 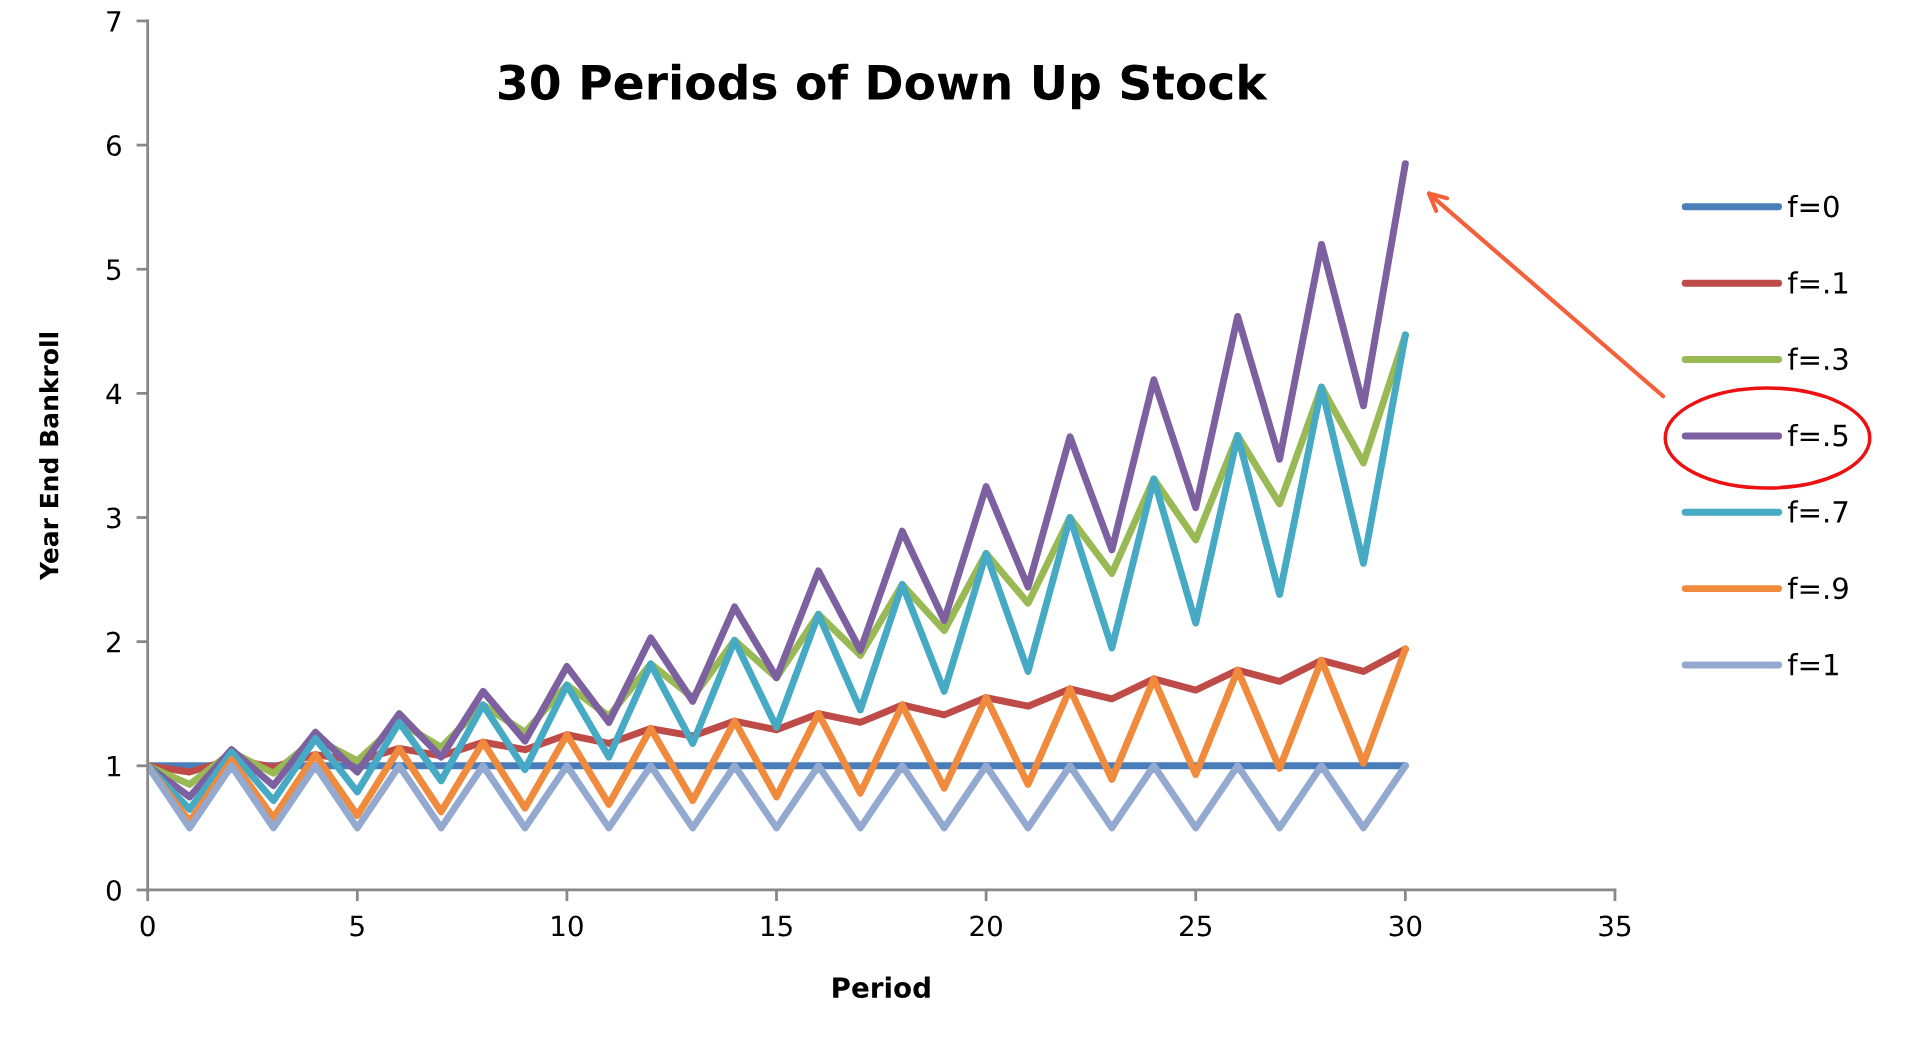 What do you see at coordinates (114, 21) in the screenshot?
I see `y-tick-label: 7` at bounding box center [114, 21].